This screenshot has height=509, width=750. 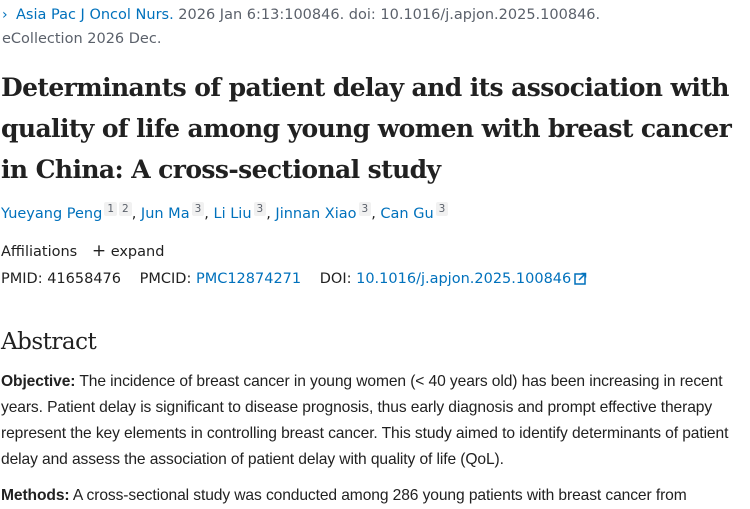 What do you see at coordinates (248, 279) in the screenshot?
I see `pmcid-link: PMC12874271` at bounding box center [248, 279].